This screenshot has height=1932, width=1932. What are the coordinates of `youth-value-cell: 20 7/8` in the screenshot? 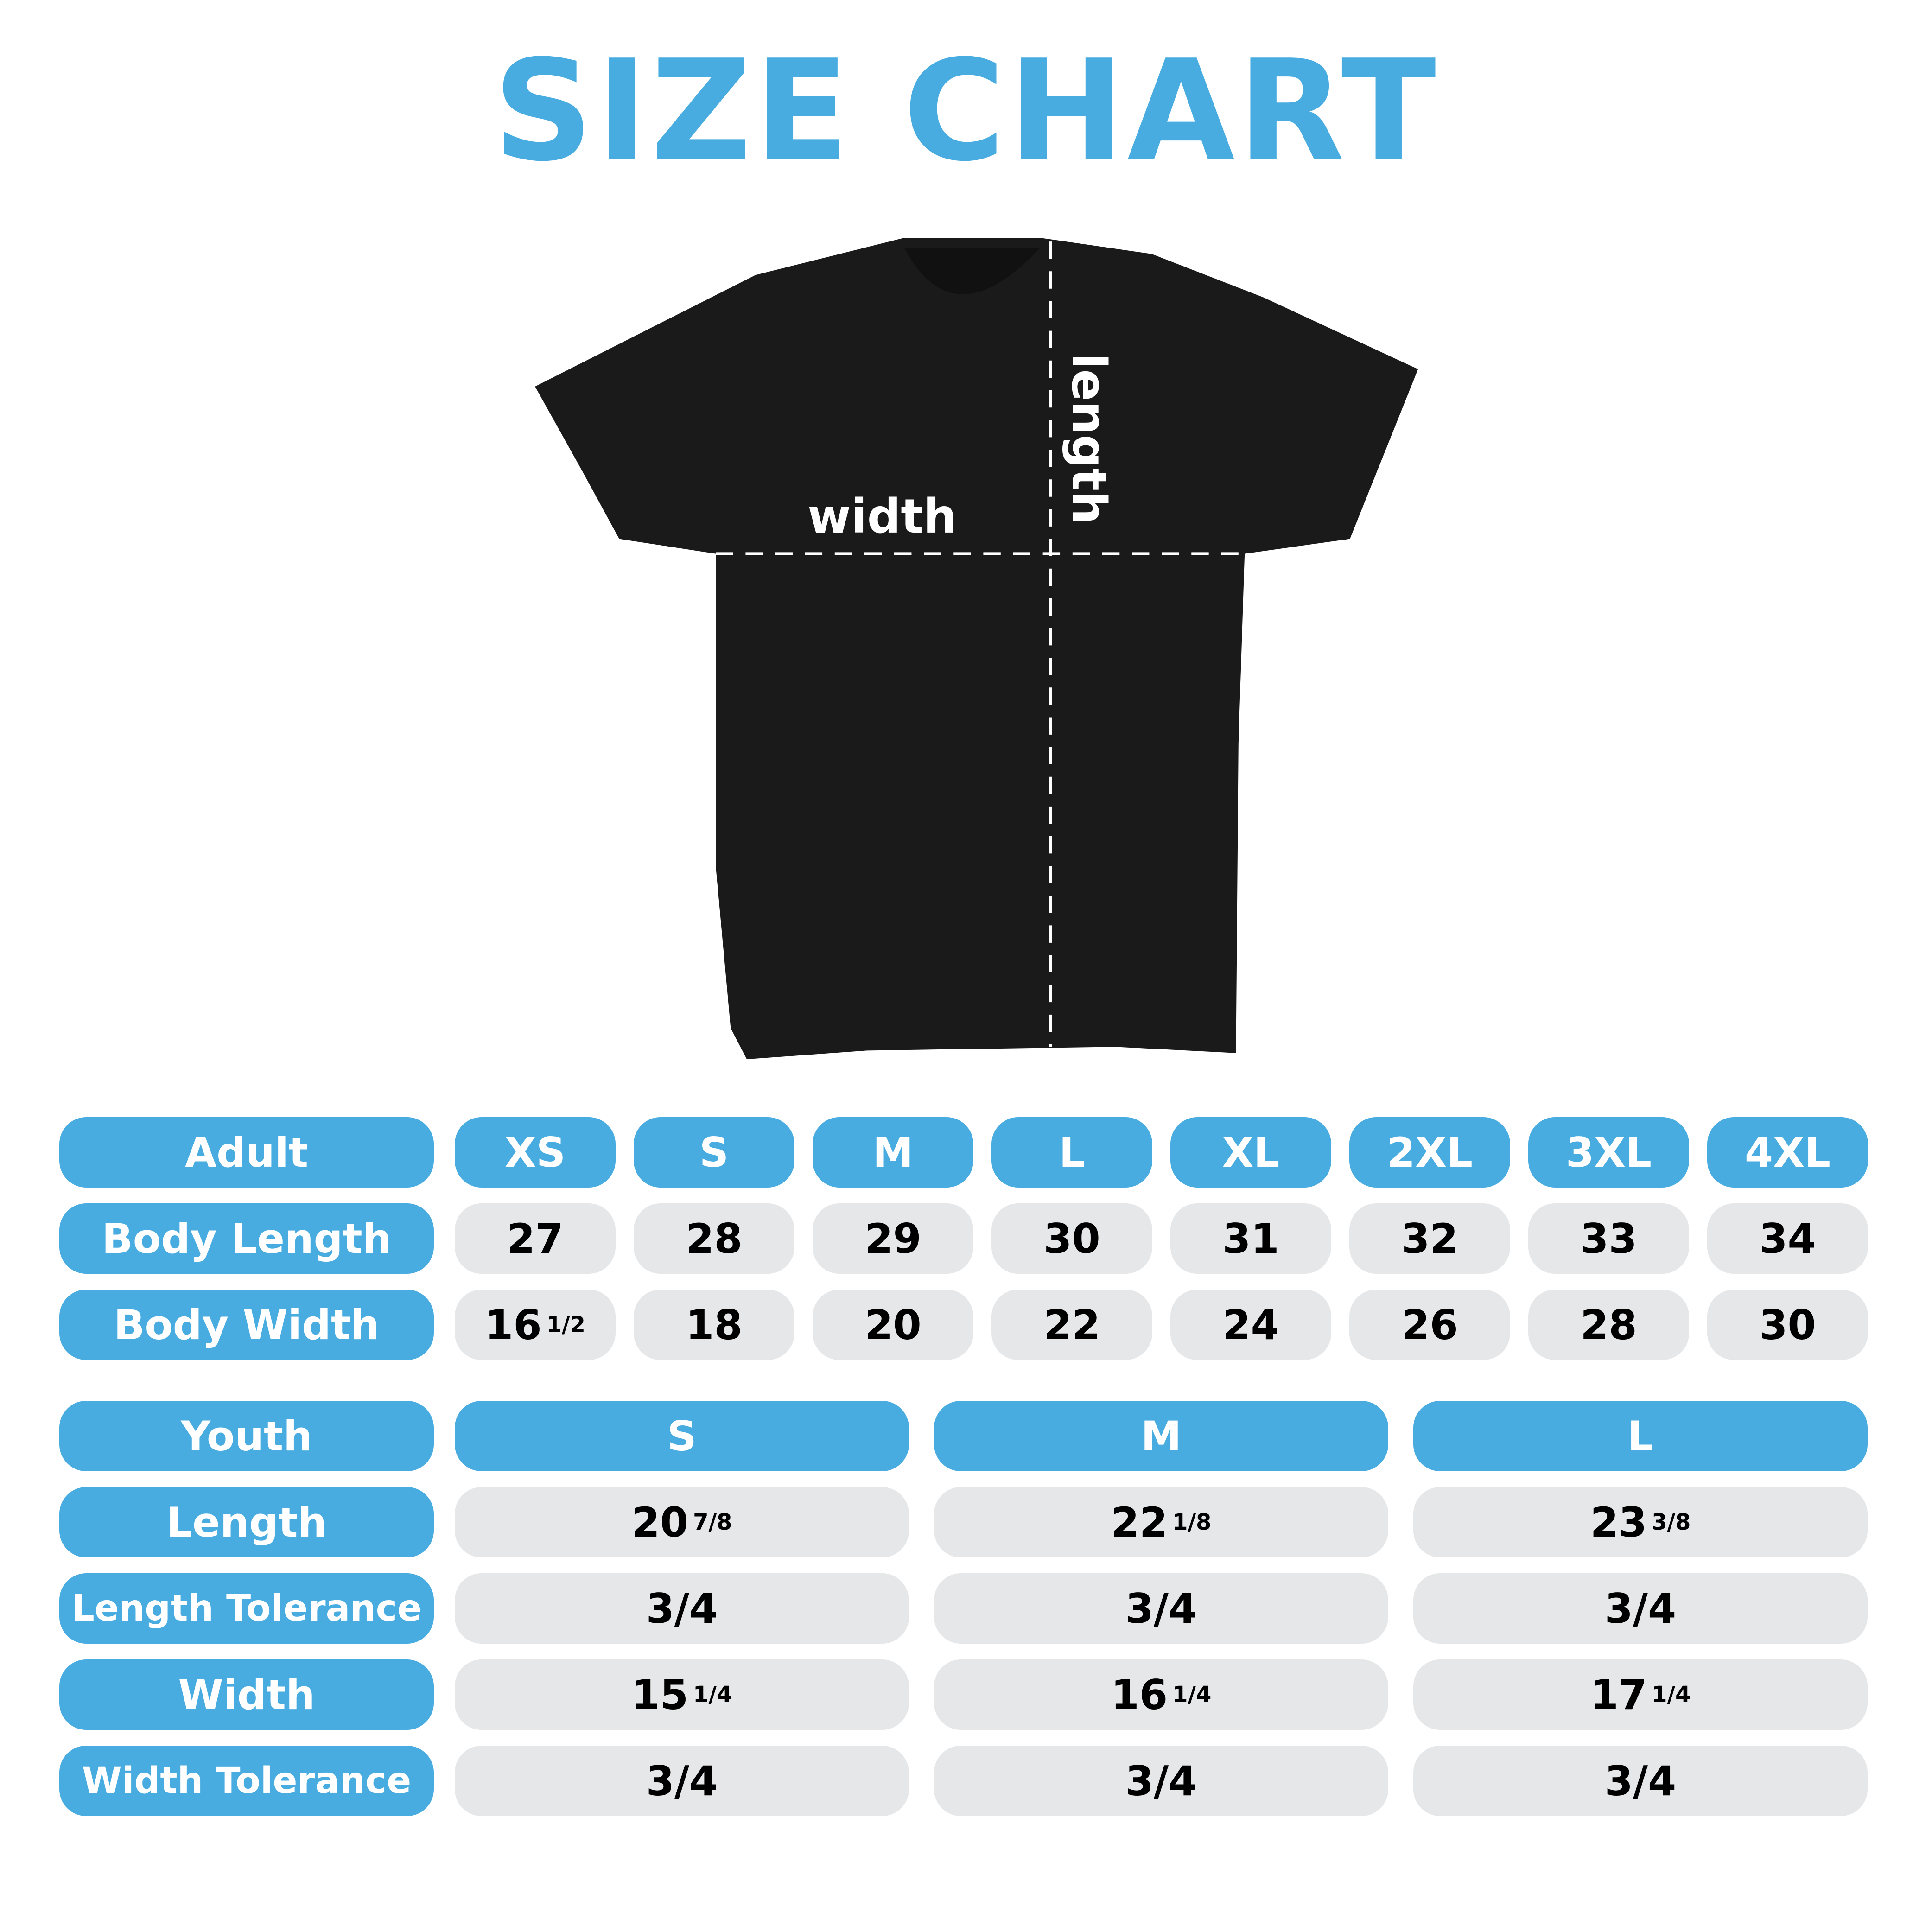 It's located at (682, 1522).